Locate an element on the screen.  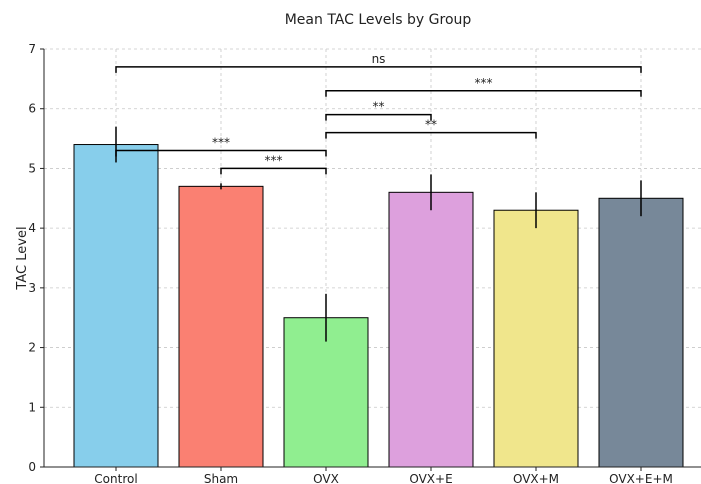
bar-ovx-m is located at coordinates (536, 338).